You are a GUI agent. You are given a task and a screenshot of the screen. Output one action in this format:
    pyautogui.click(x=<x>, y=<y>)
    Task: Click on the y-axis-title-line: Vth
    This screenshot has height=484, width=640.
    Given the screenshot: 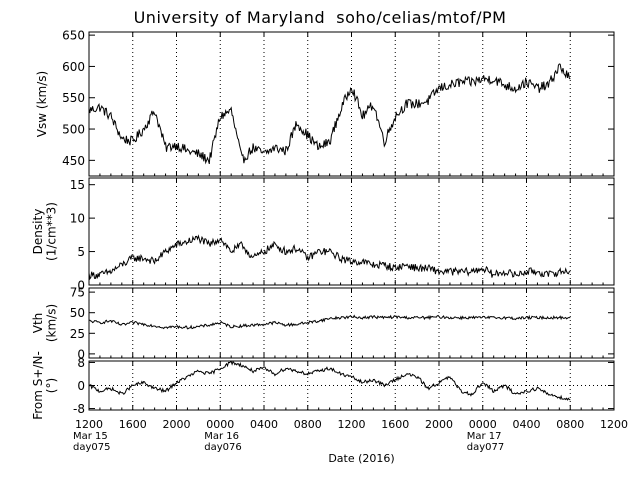 What is the action you would take?
    pyautogui.click(x=38, y=323)
    